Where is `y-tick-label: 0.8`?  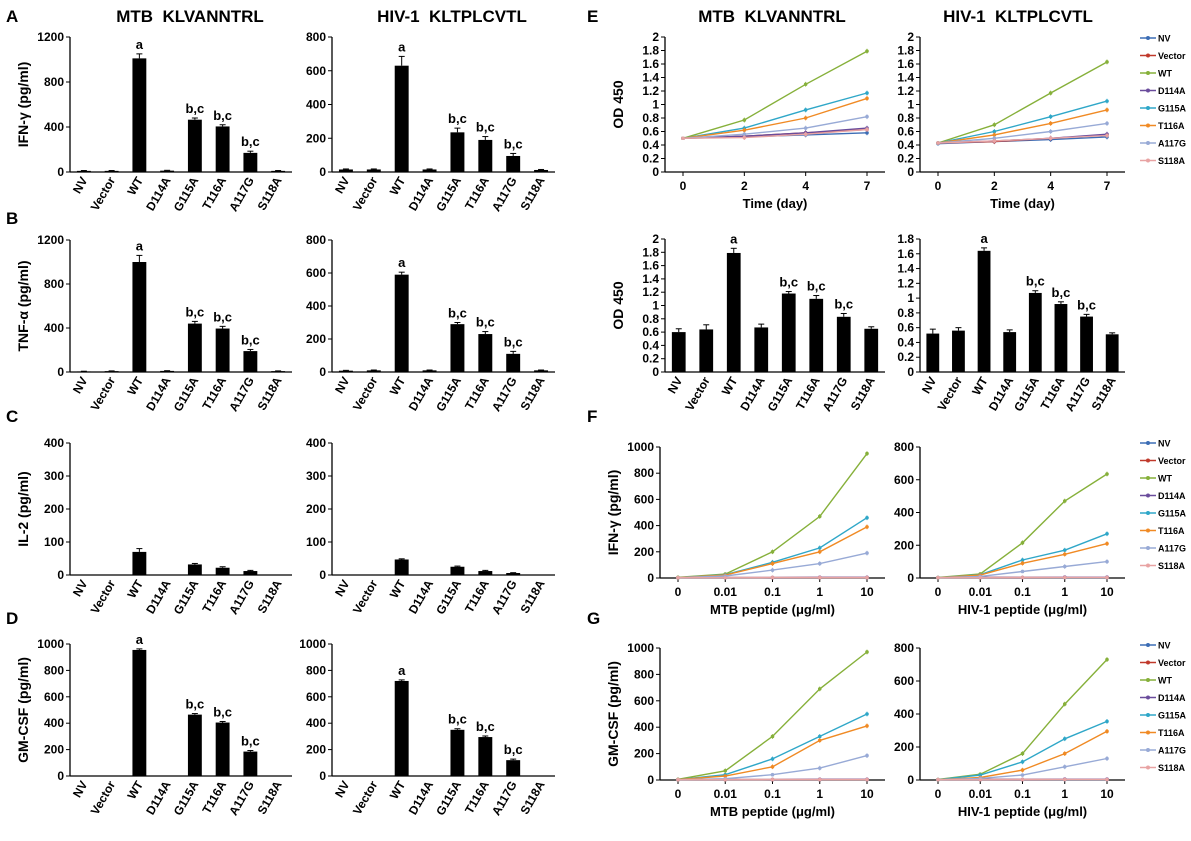
y-tick-label: 0.8 is located at coordinates (905, 313).